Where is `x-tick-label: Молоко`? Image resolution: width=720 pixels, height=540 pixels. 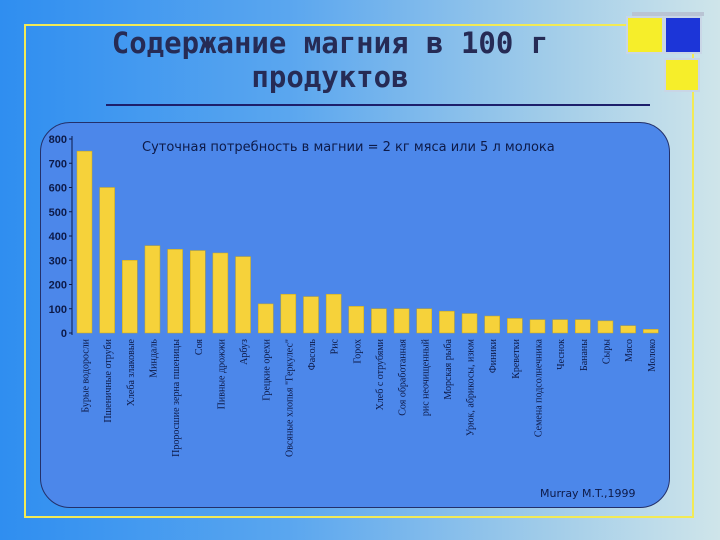
x-tick-label: Молоко is located at coordinates (652, 355).